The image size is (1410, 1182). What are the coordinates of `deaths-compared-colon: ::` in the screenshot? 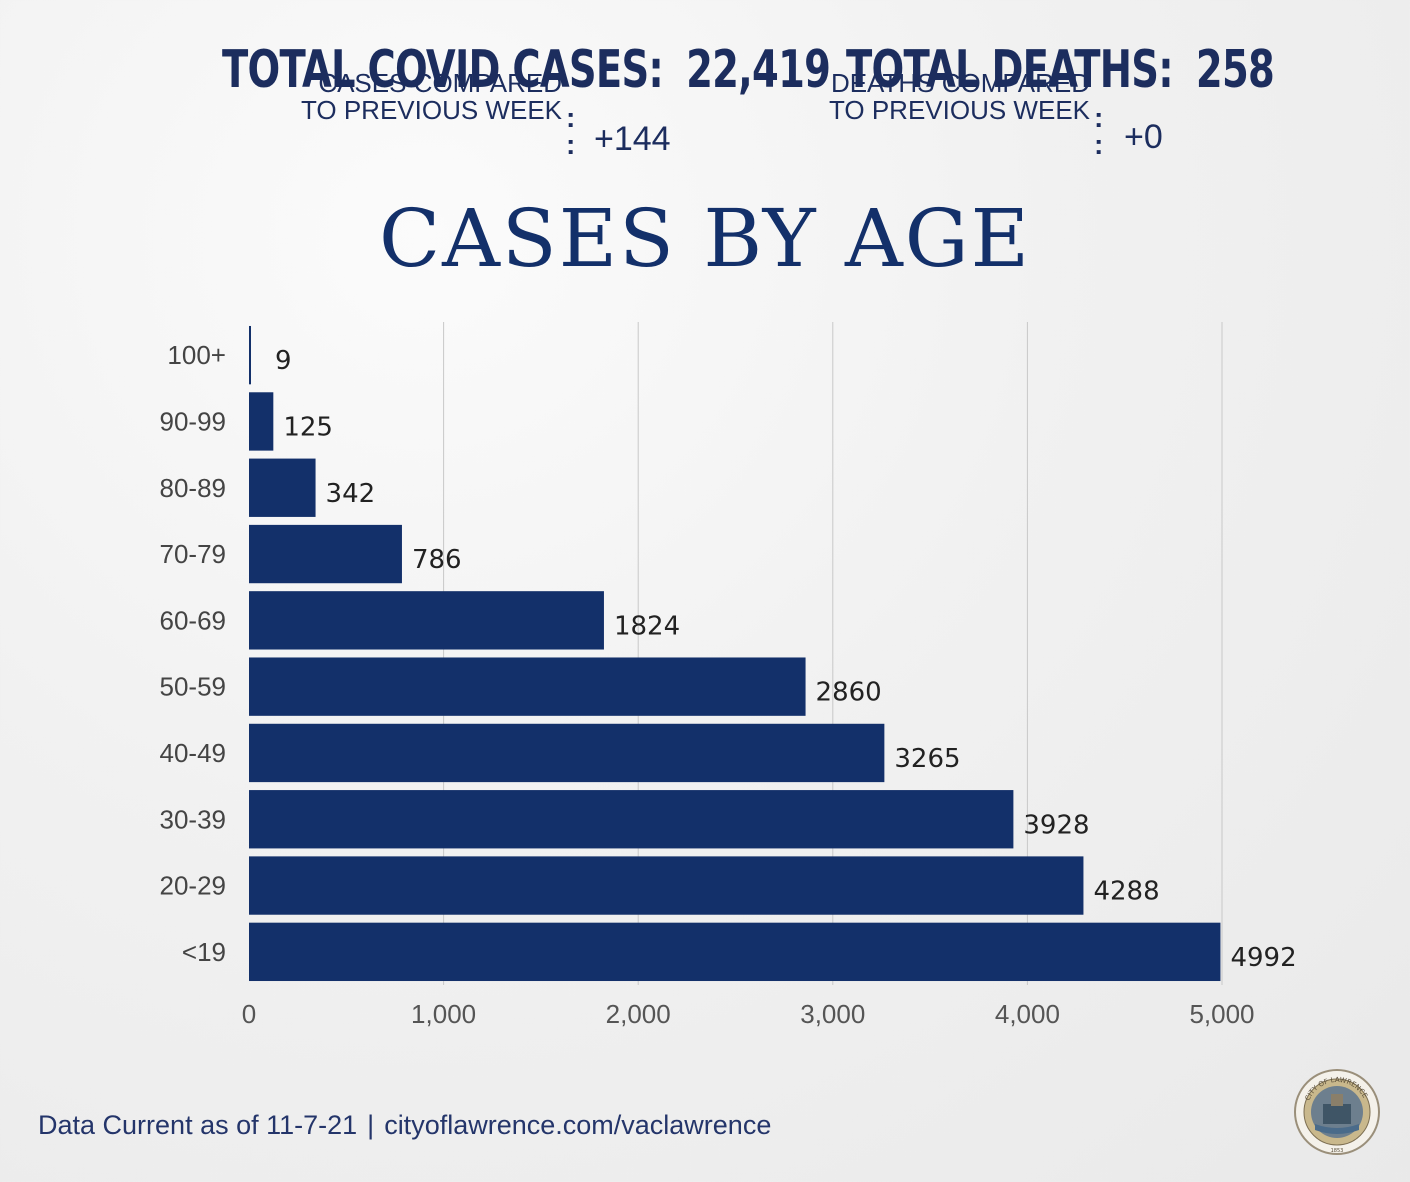 It's located at (1099, 131).